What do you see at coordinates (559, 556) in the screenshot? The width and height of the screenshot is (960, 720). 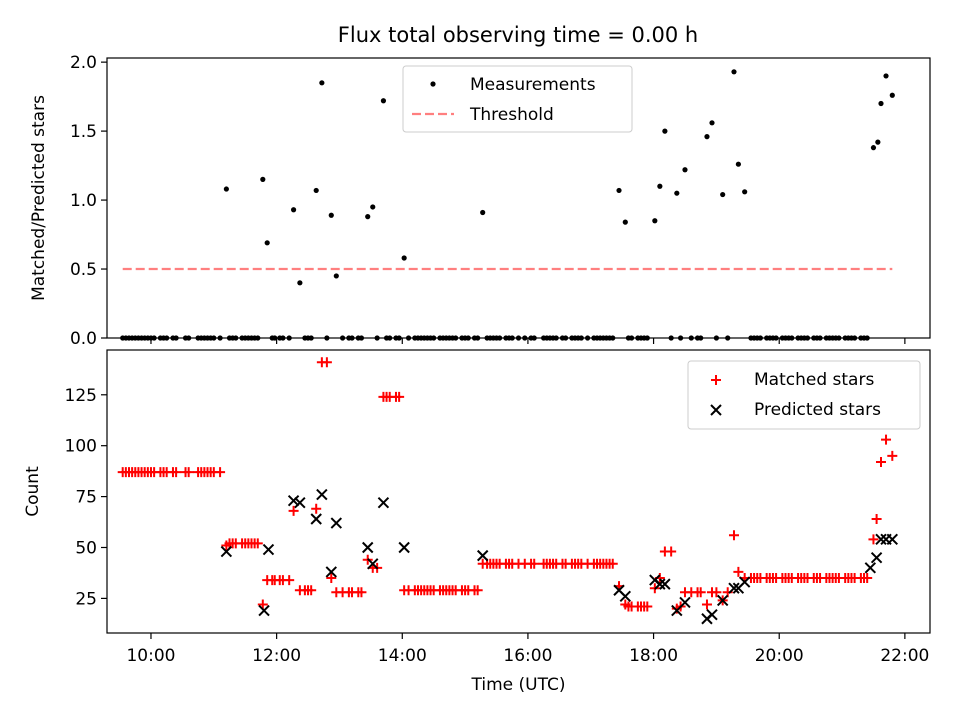 I see `series-predicted-stars` at bounding box center [559, 556].